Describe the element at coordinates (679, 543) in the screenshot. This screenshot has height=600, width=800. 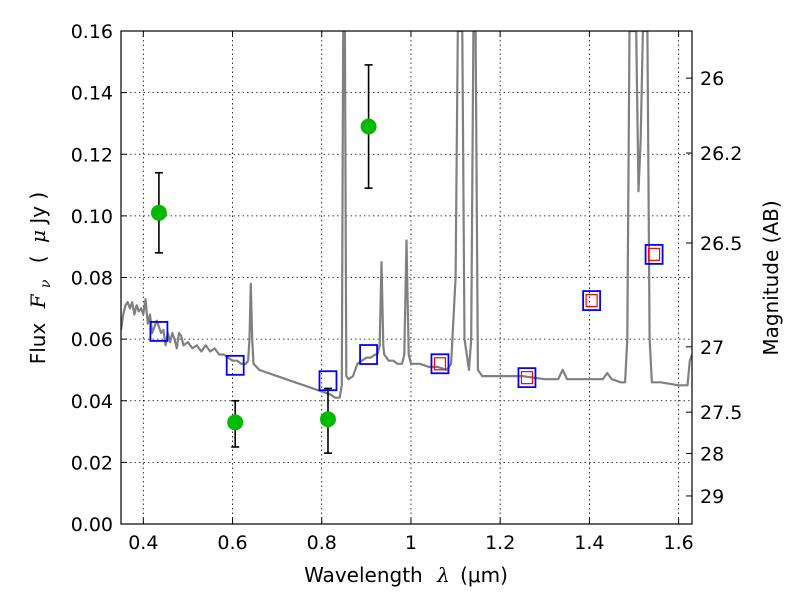
I see `x-tick-label: 1.6` at that location.